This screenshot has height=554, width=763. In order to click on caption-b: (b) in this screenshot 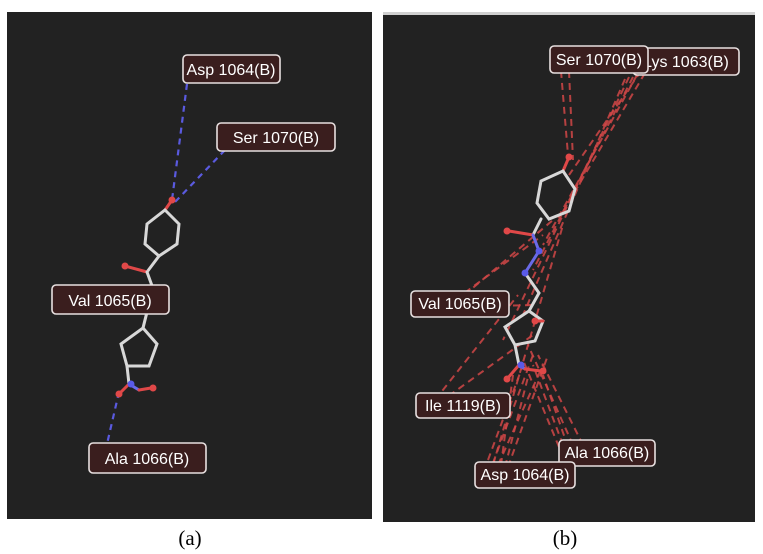, I will do `click(565, 538)`.